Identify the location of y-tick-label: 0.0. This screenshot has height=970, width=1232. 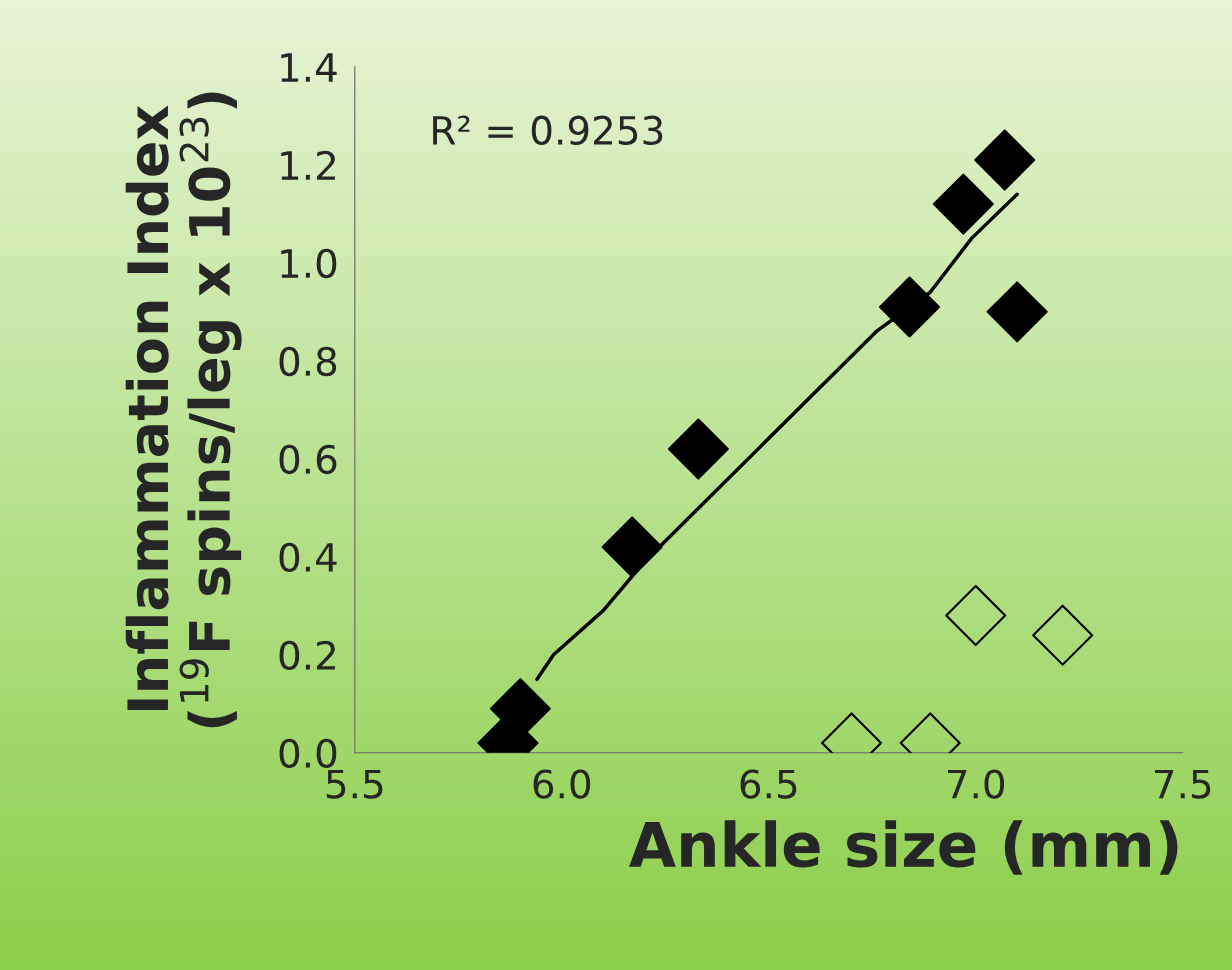
(308, 753).